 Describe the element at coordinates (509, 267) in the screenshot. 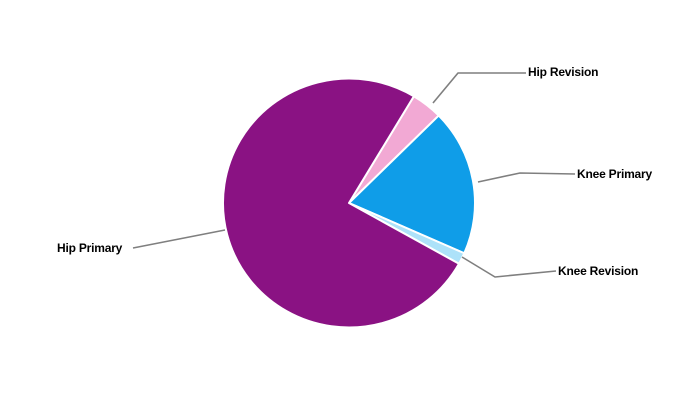

I see `leader-line-knee-revision` at that location.